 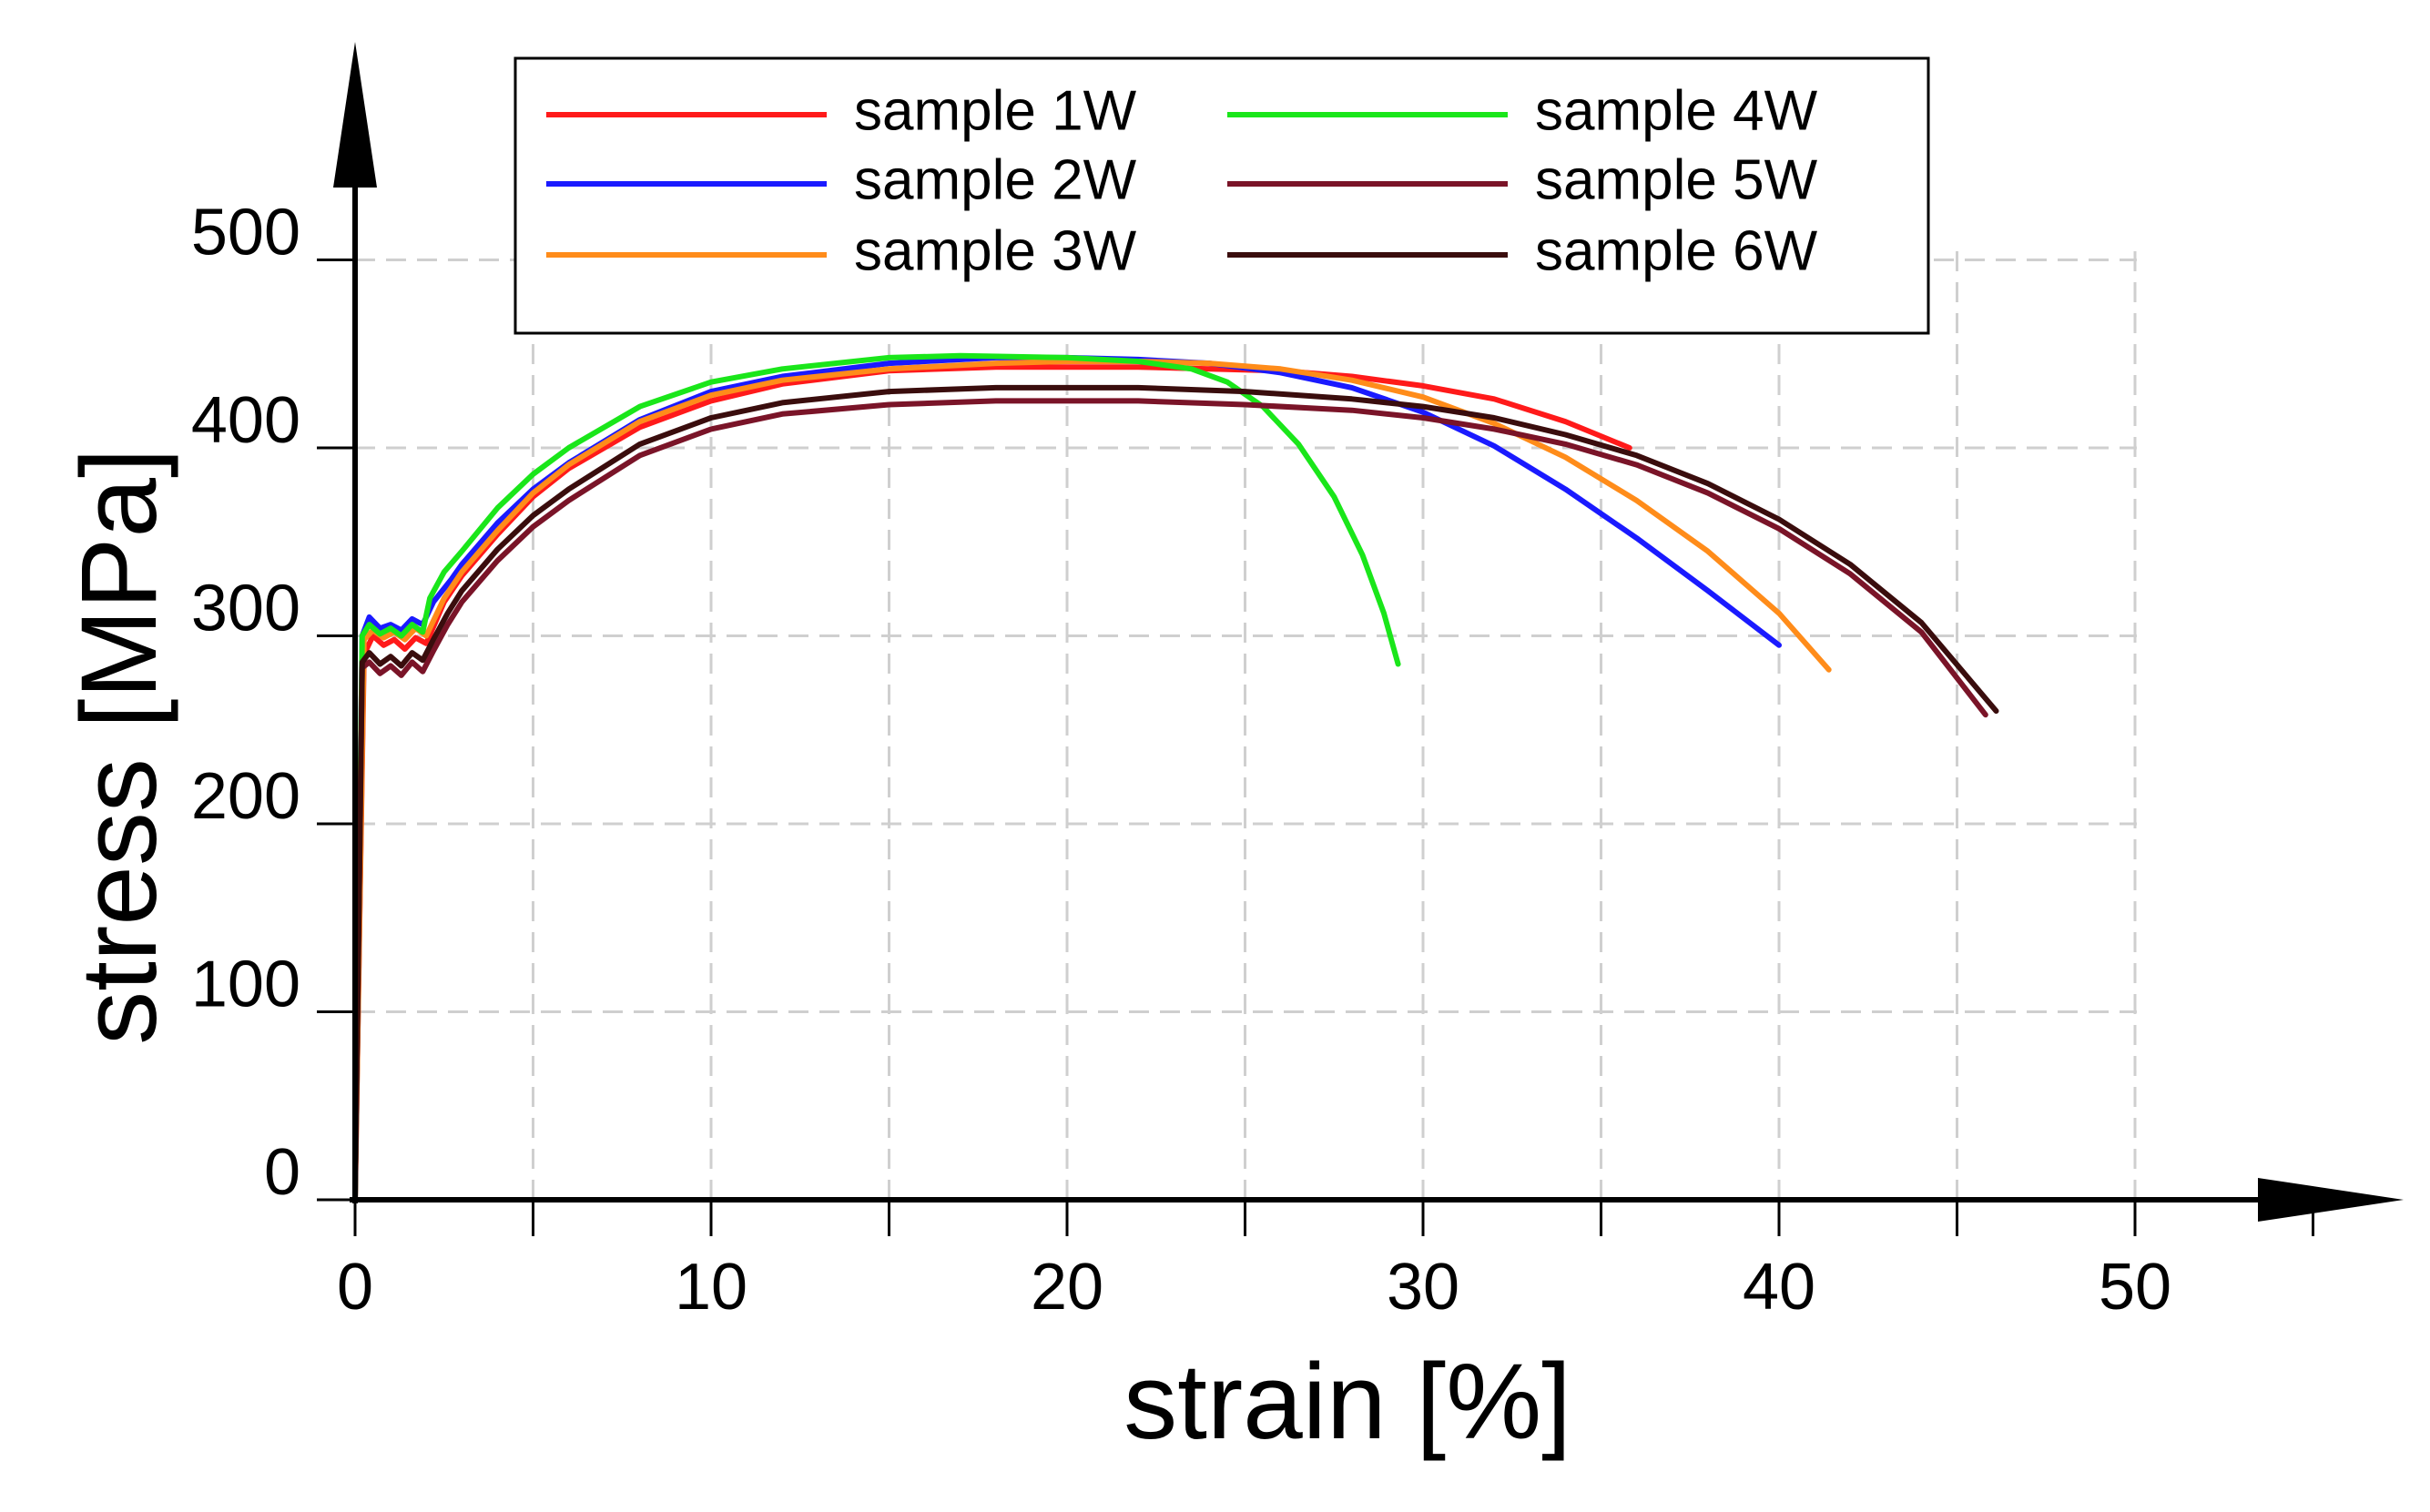 What do you see at coordinates (1067, 1287) in the screenshot?
I see `x-tick-label: 20` at bounding box center [1067, 1287].